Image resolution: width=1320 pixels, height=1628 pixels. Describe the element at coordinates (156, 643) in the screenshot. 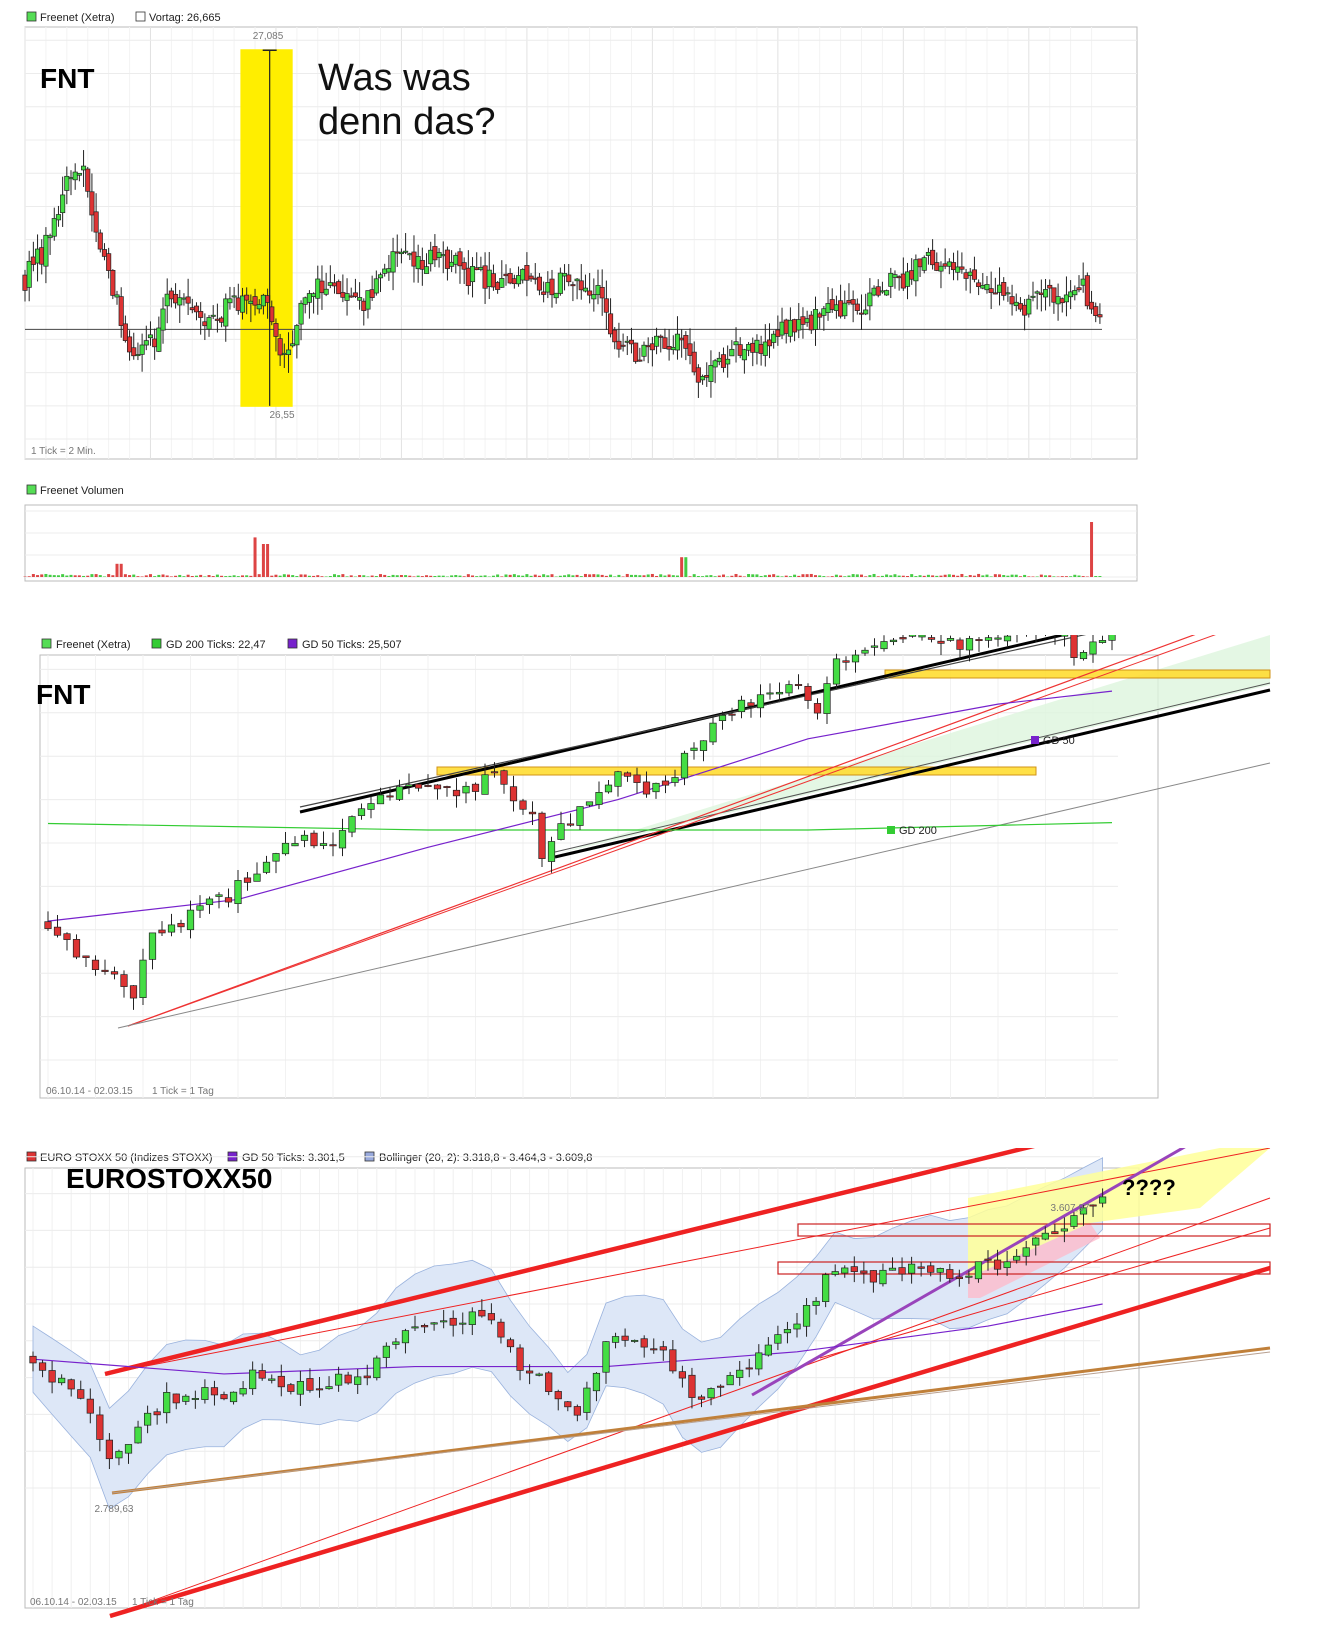

I see `legend-swatch-gd200` at that location.